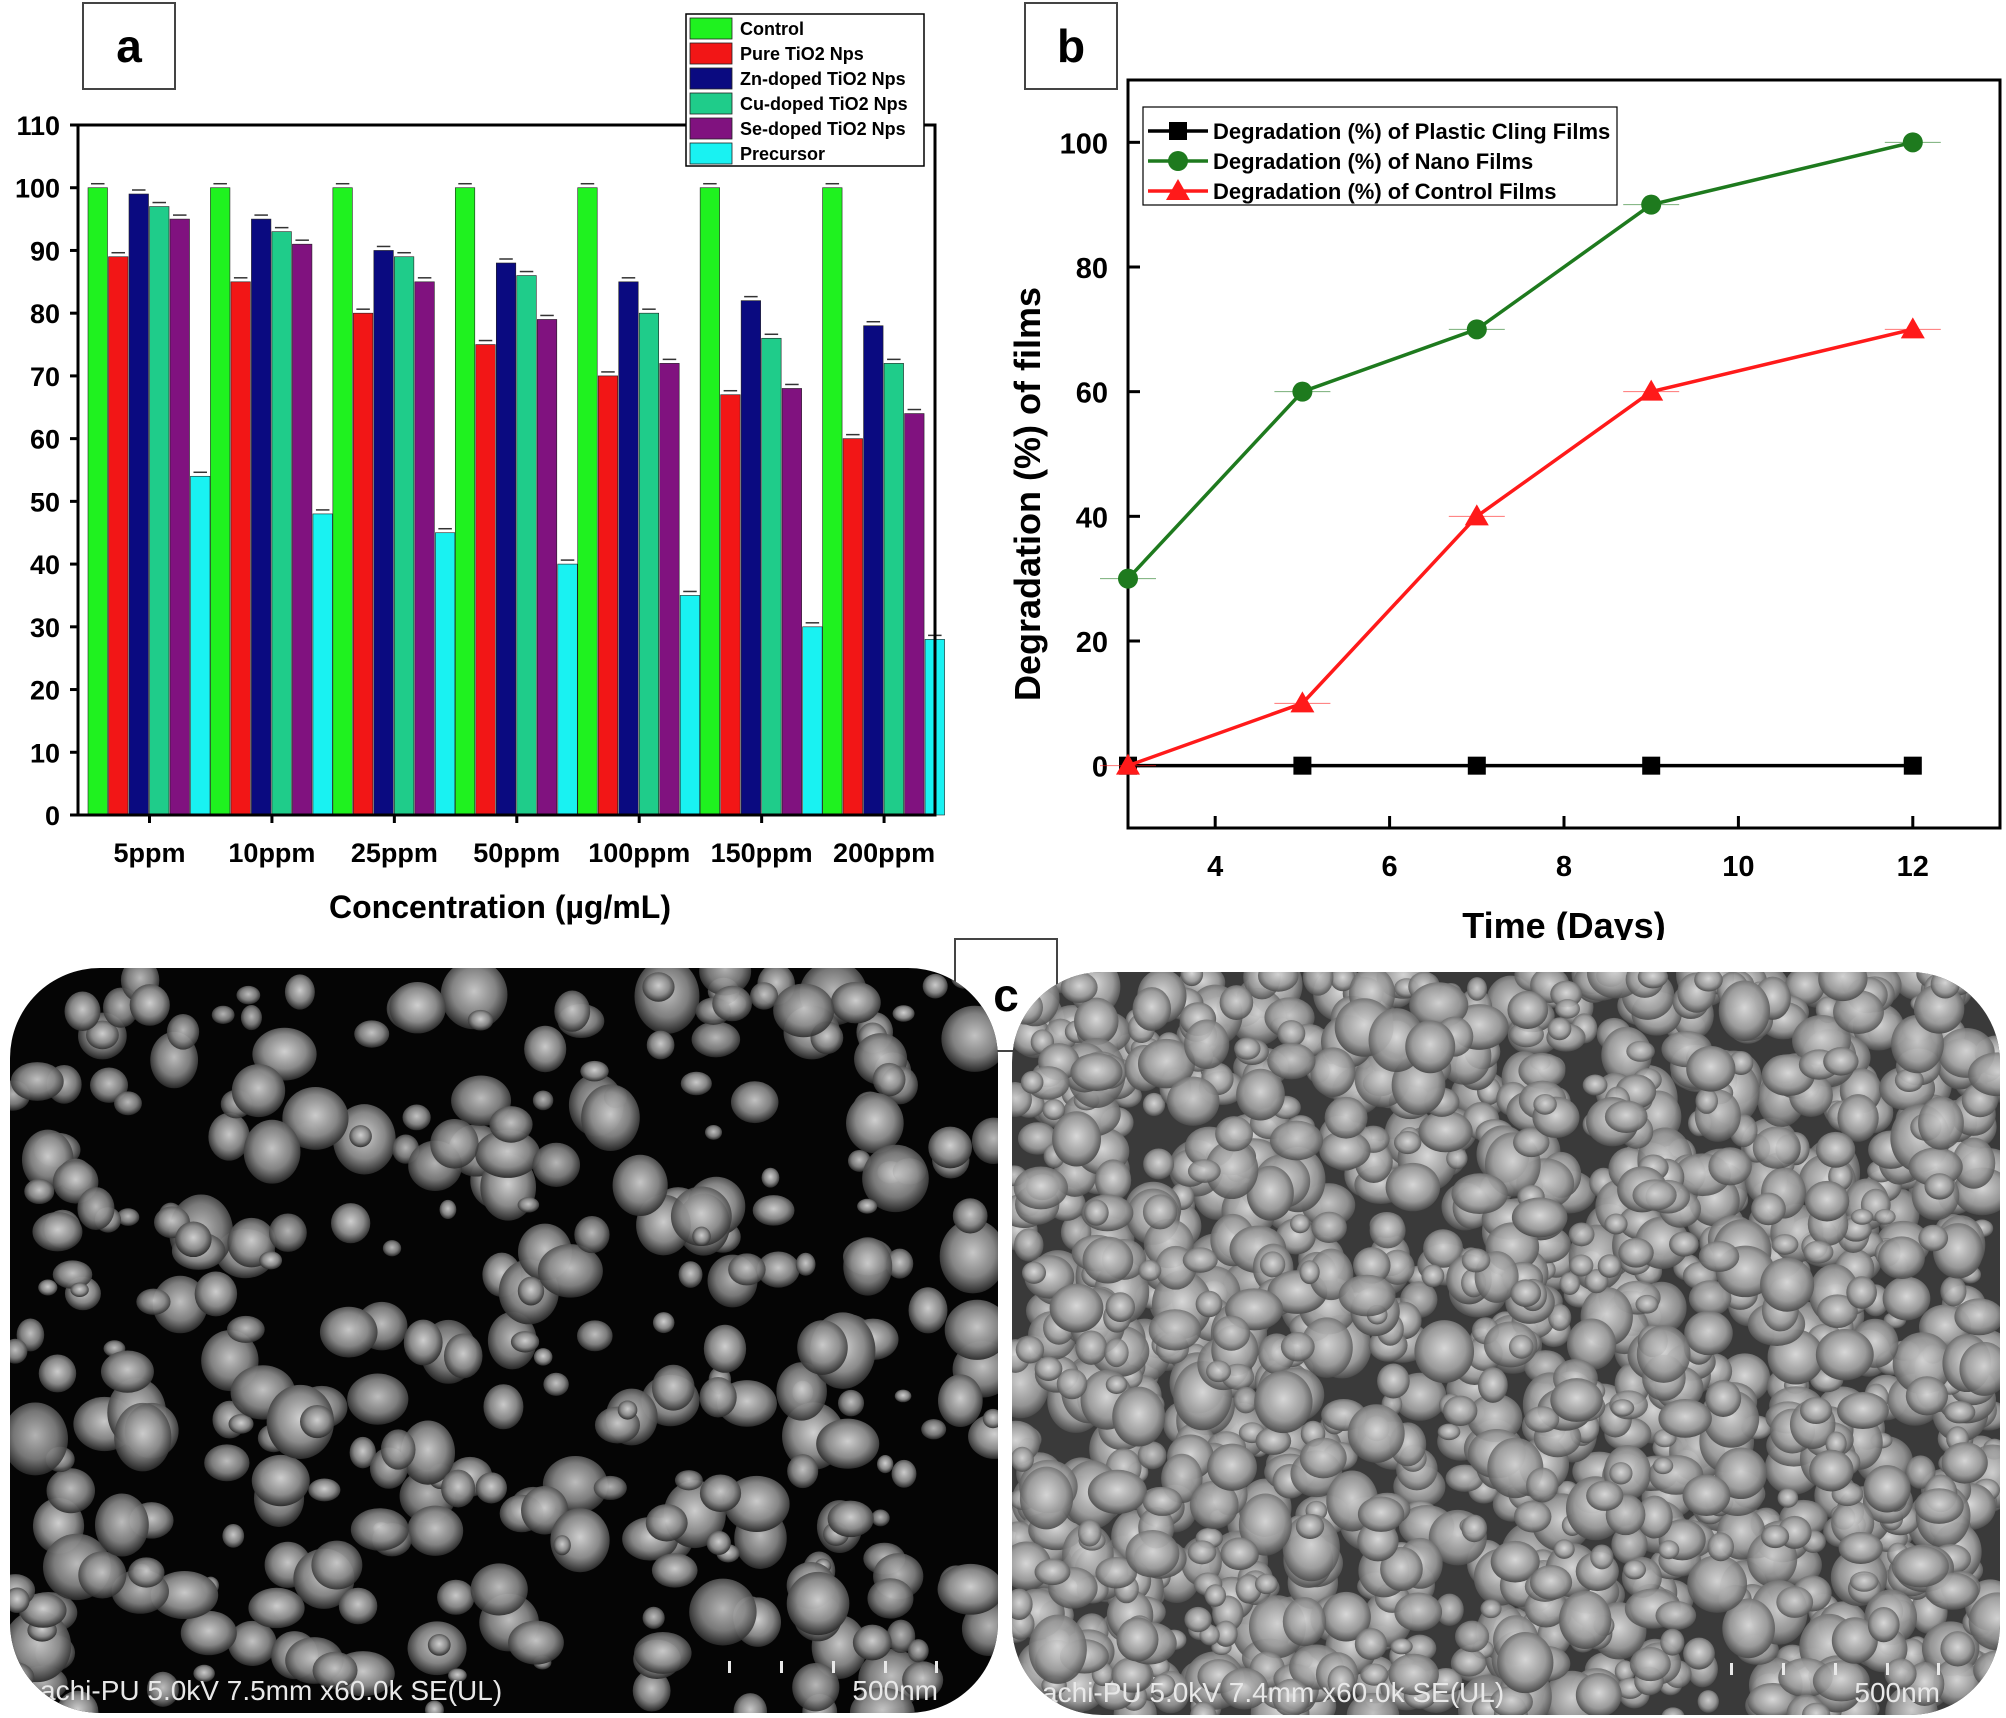 This screenshot has height=1718, width=2006. I want to click on bar-cu-doped-tio2-nps-5ppm, so click(159, 511).